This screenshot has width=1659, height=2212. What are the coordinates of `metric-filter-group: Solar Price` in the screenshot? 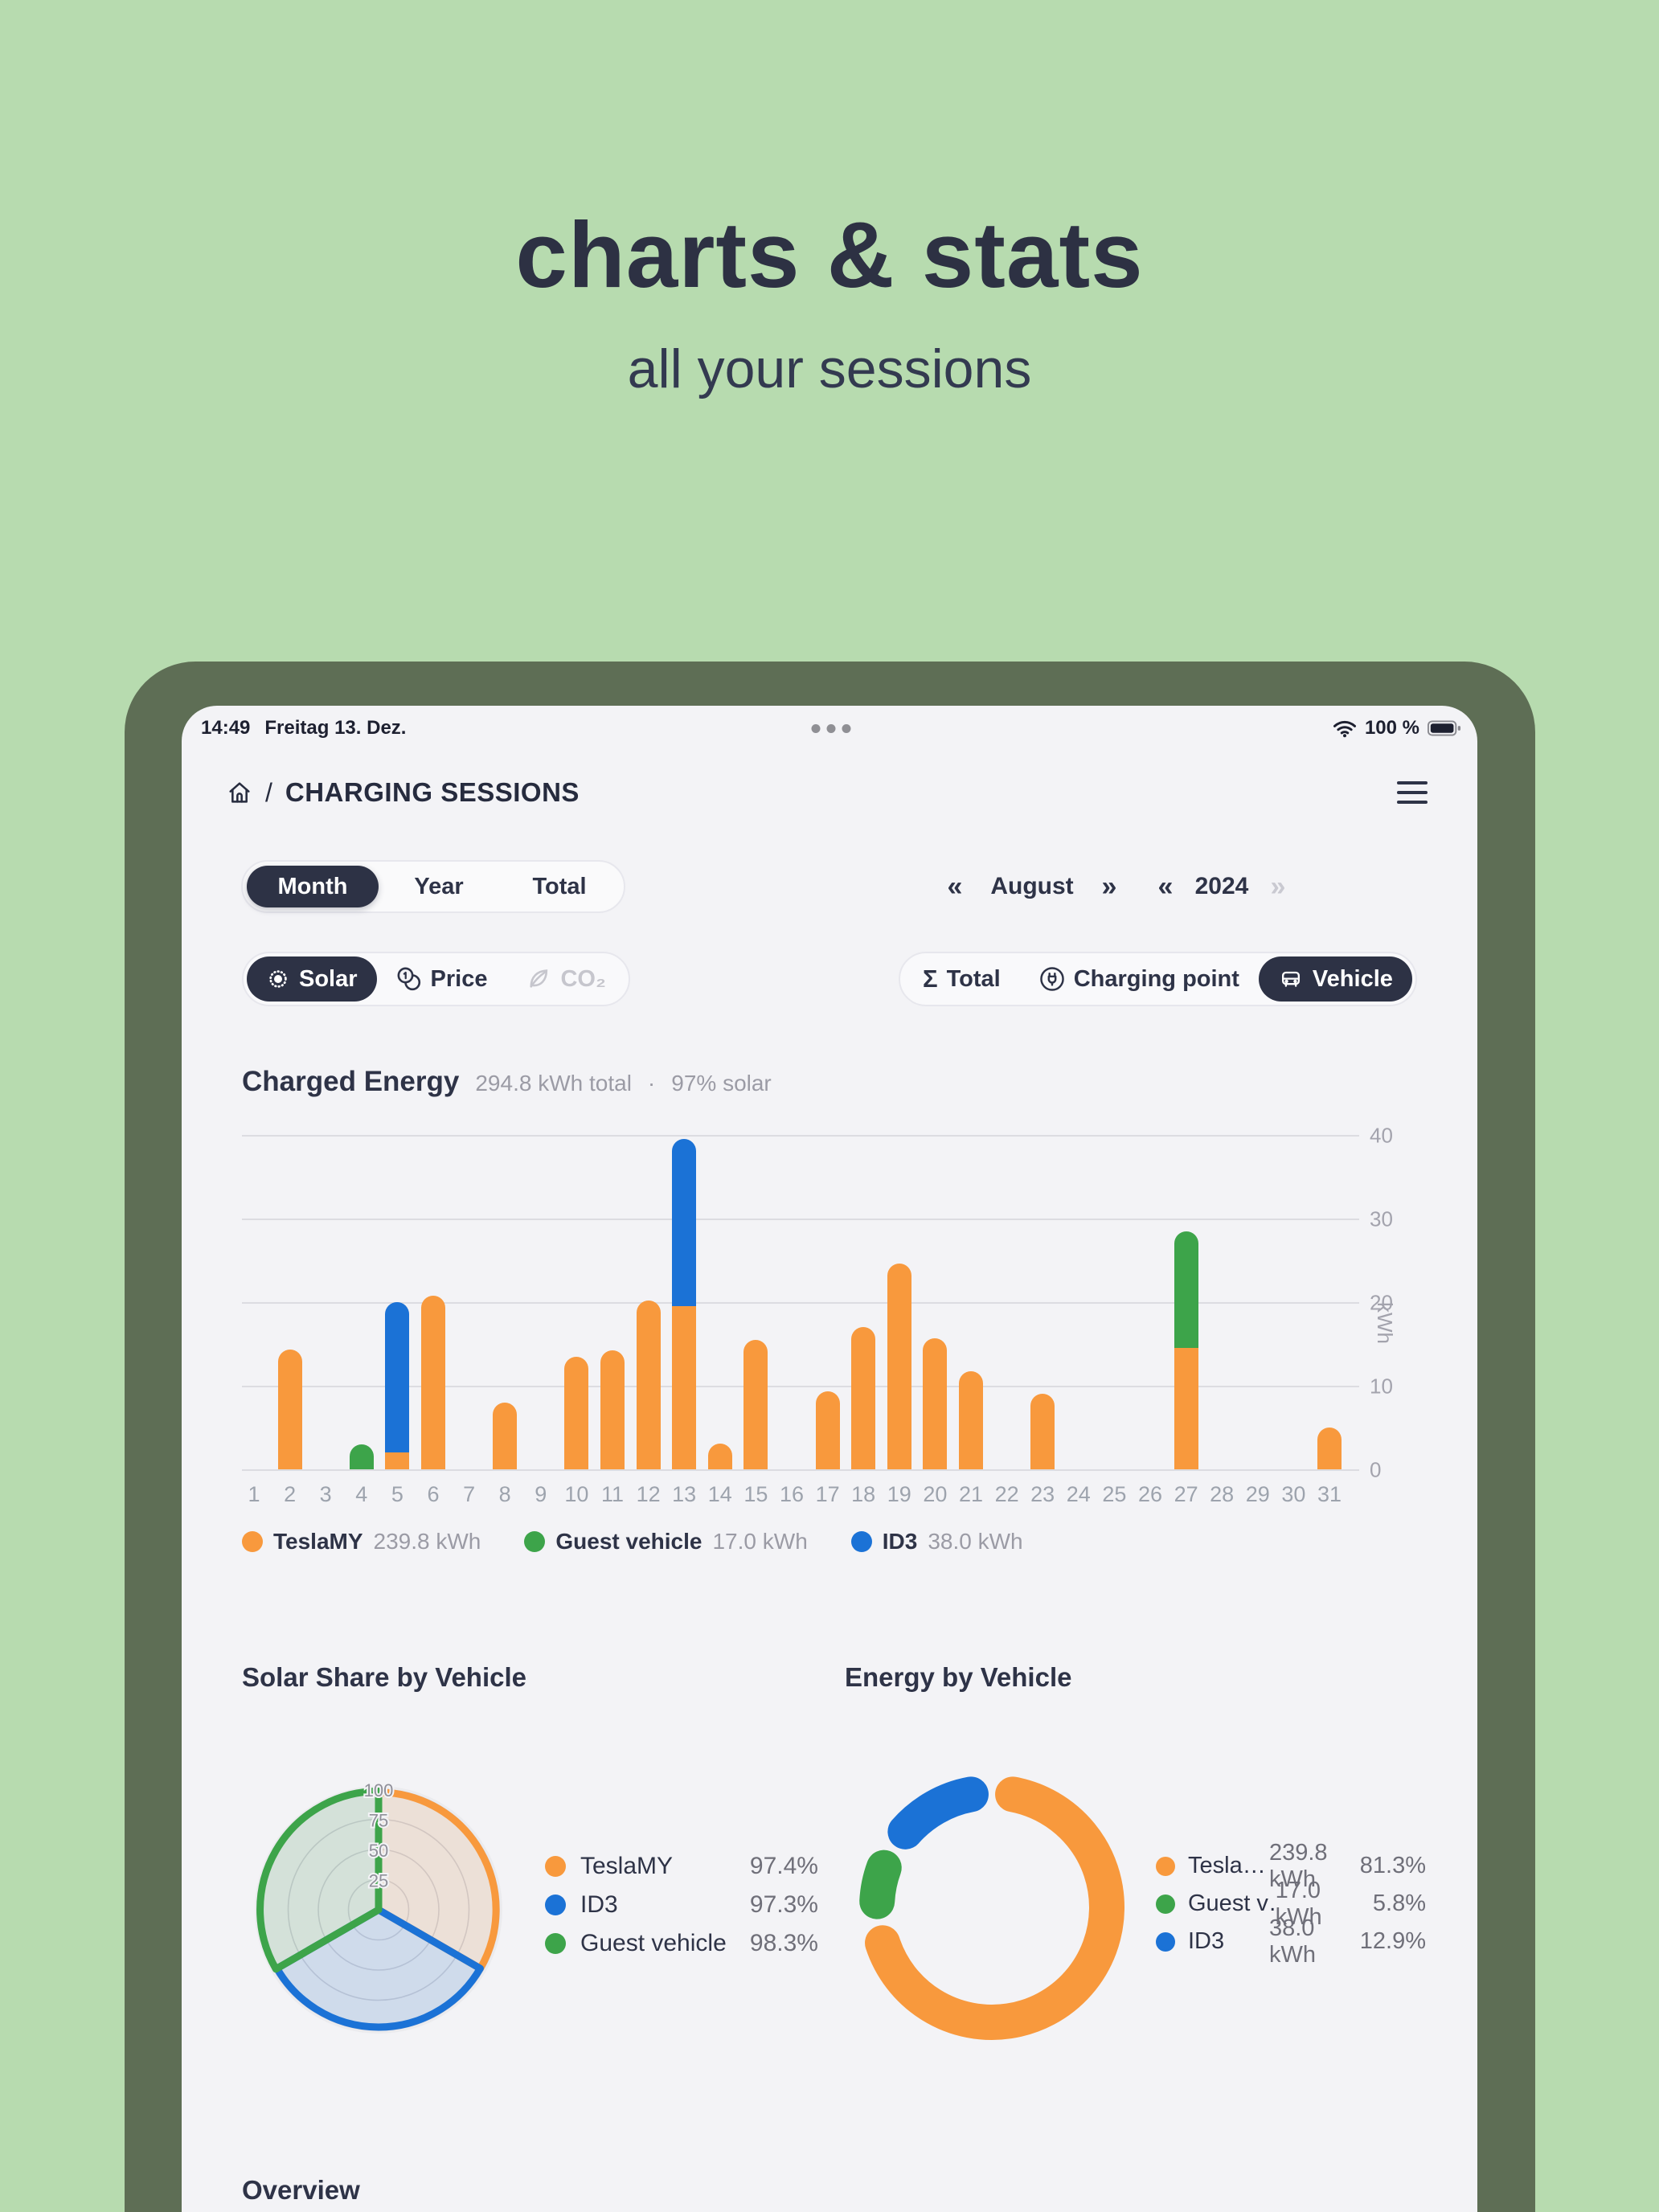 It's located at (436, 979).